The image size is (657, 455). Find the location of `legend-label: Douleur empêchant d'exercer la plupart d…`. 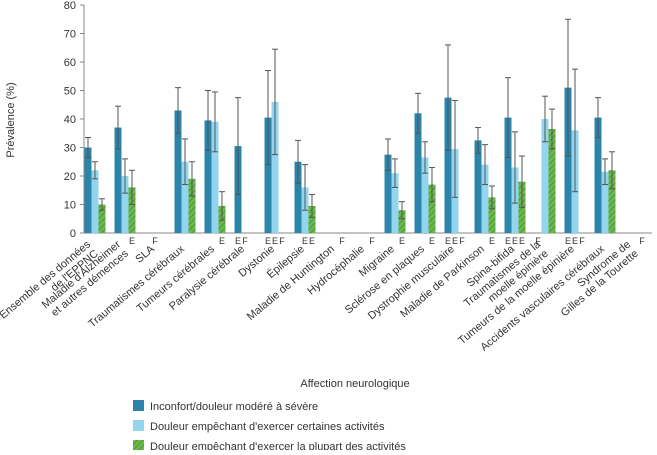

legend-label: Douleur empêchant d'exercer la plupart d… is located at coordinates (278, 445).